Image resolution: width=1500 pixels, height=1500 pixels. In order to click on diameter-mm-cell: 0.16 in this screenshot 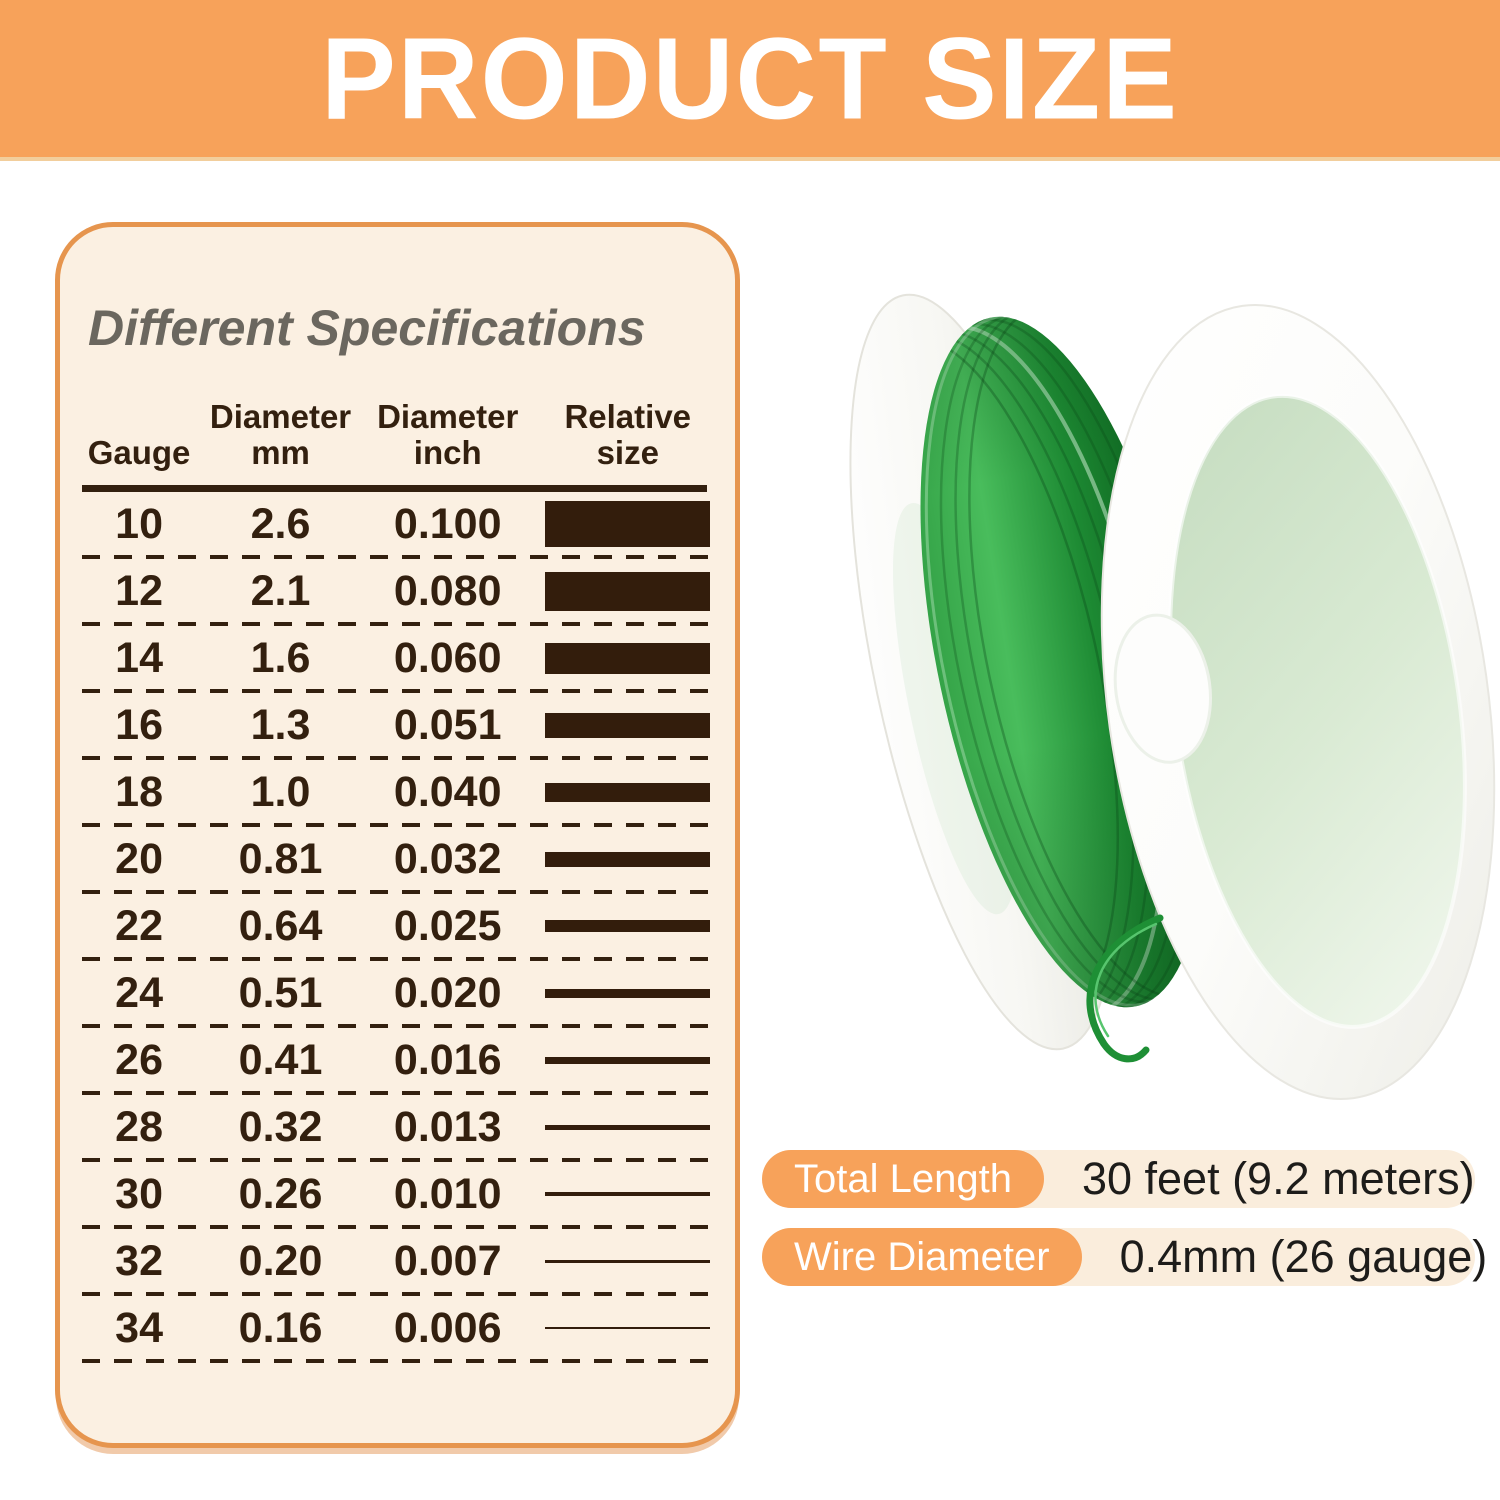, I will do `click(280, 1327)`.